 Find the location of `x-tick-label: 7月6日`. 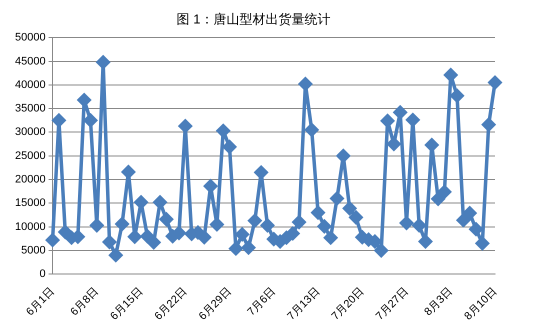

x-tick-label: 7月6日 is located at coordinates (261, 302).